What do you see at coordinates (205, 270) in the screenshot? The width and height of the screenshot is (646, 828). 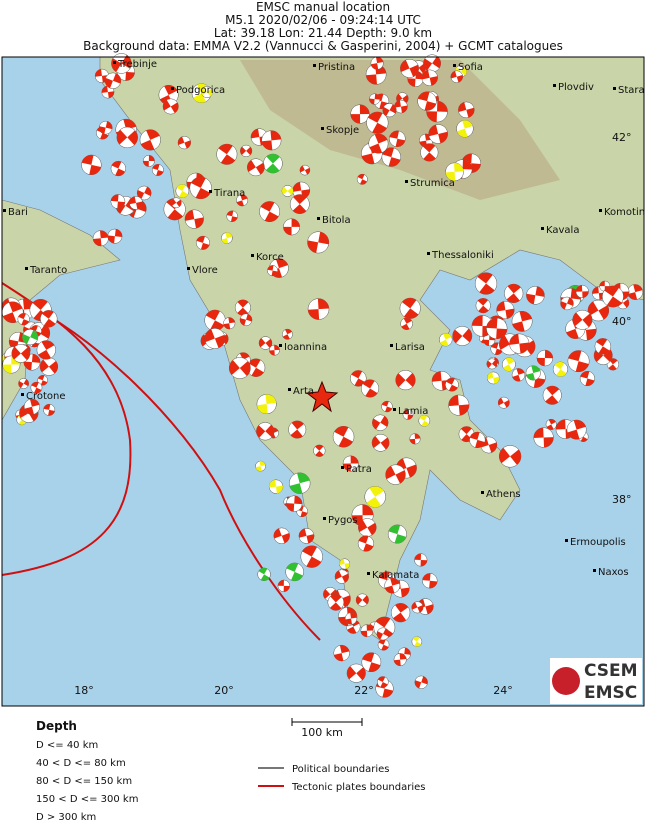 I see `city-label: Vlore` at bounding box center [205, 270].